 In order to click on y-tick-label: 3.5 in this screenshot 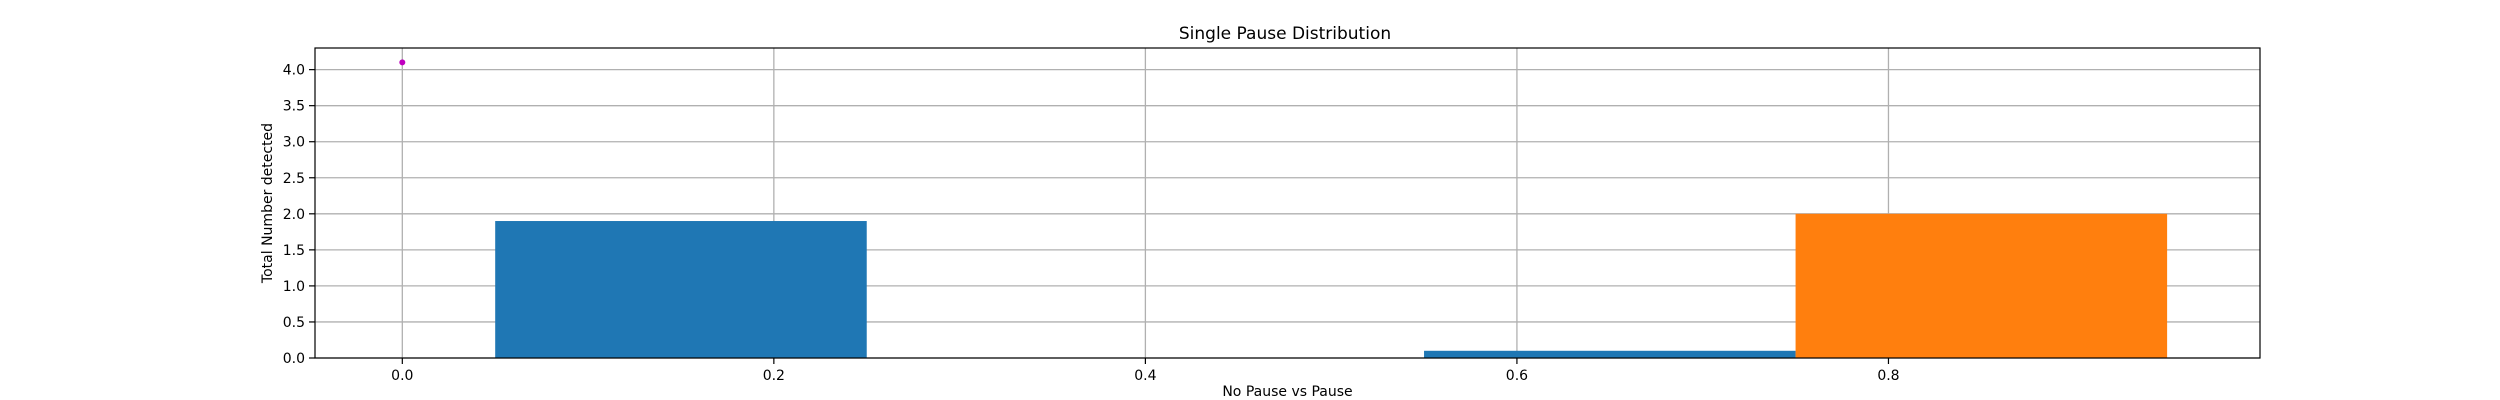, I will do `click(294, 107)`.